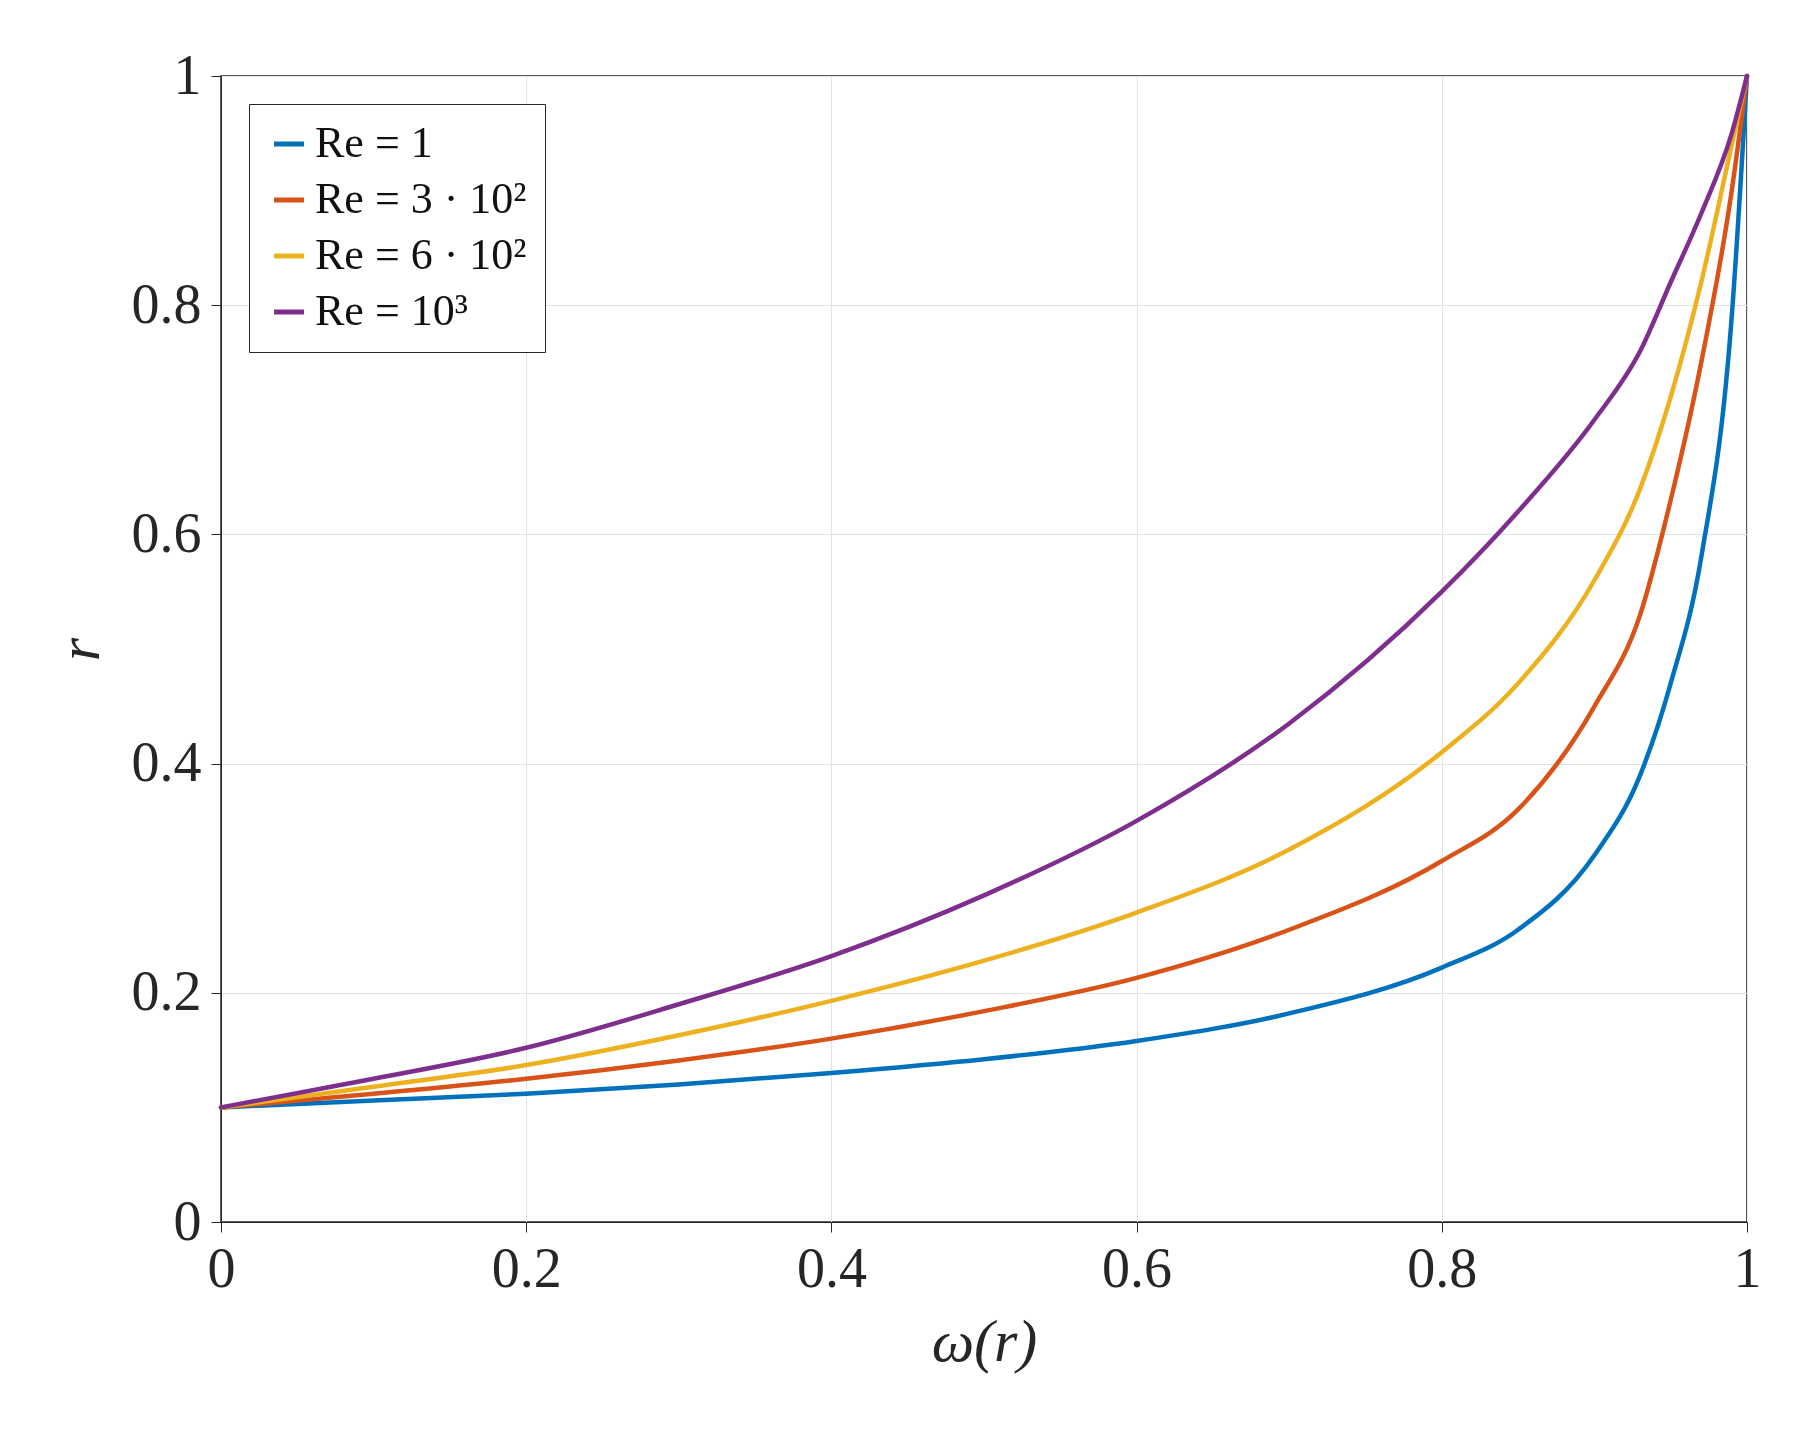 The width and height of the screenshot is (1806, 1431). What do you see at coordinates (166, 762) in the screenshot?
I see `y-tick-label: 0.4` at bounding box center [166, 762].